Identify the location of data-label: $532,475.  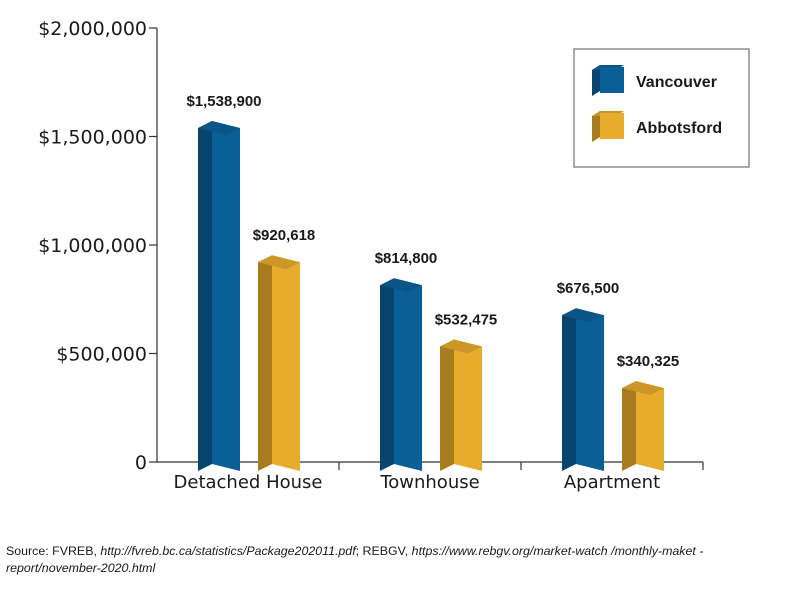
(466, 319).